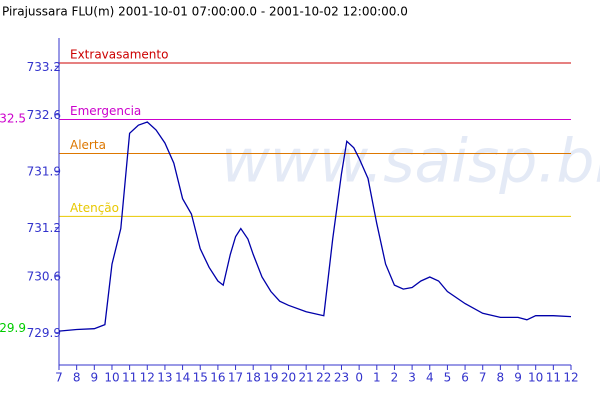 This screenshot has width=600, height=400. I want to click on threshold-label: Atenção, so click(94, 208).